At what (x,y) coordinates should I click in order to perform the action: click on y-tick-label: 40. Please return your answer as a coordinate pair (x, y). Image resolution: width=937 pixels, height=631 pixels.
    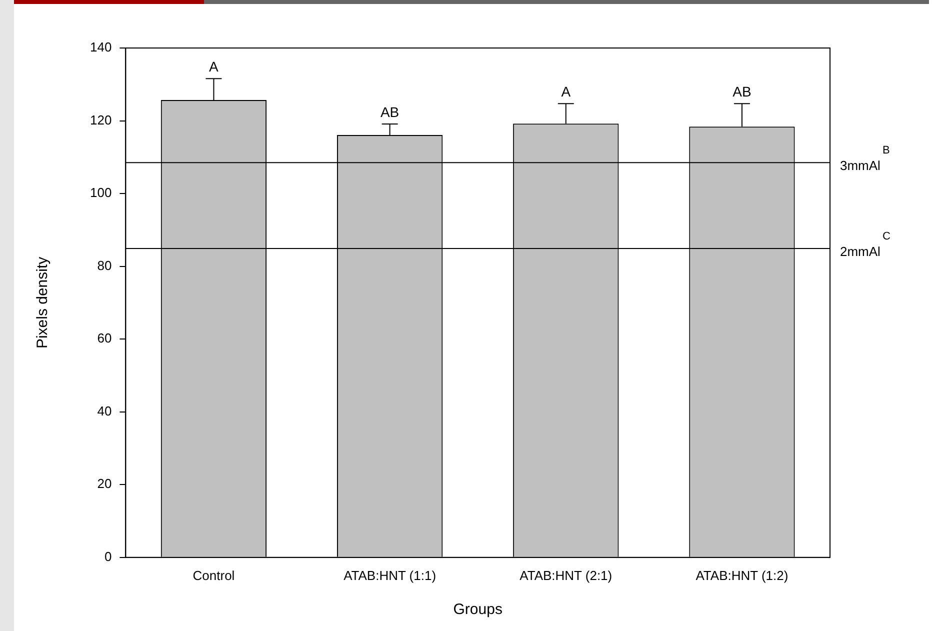
    Looking at the image, I should click on (104, 410).